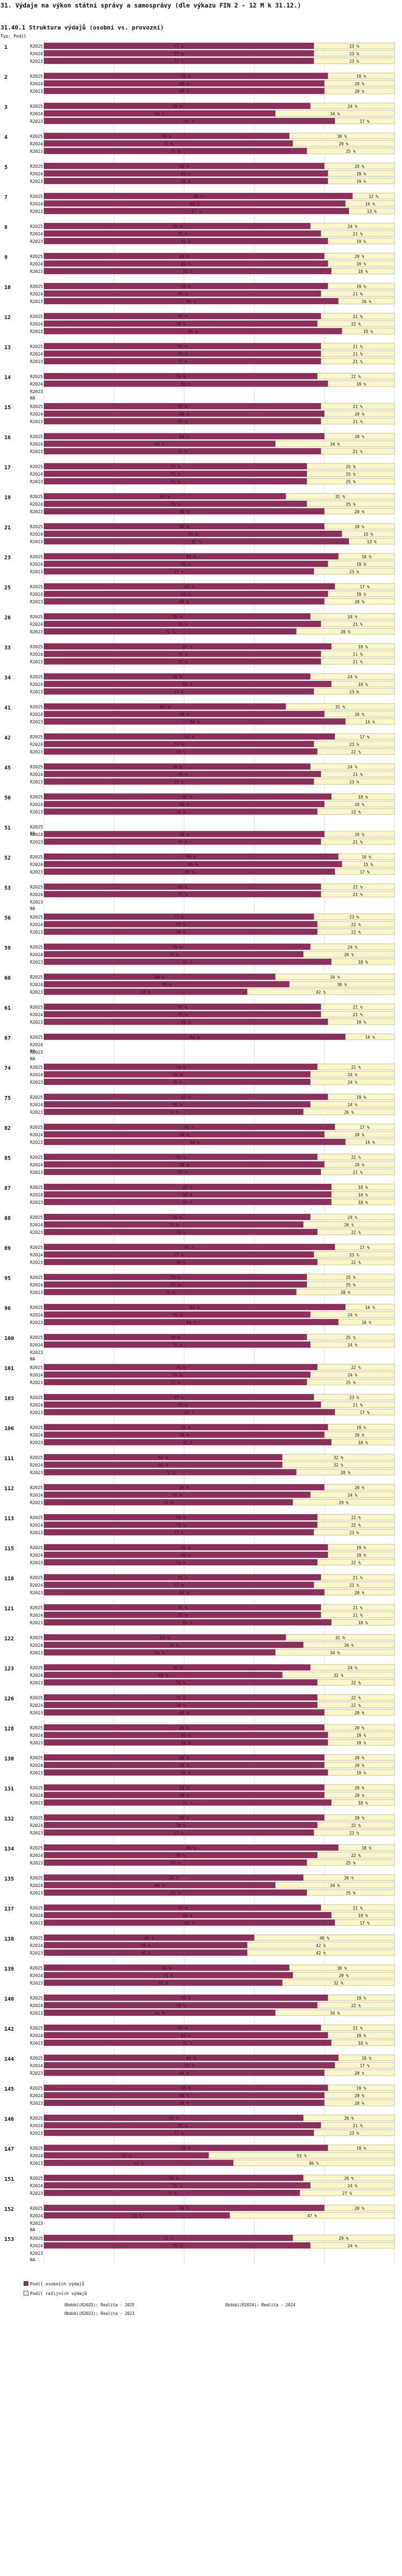 The height and width of the screenshot is (2576, 402). Describe the element at coordinates (7, 1279) in the screenshot. I see `group-label: 95` at that location.